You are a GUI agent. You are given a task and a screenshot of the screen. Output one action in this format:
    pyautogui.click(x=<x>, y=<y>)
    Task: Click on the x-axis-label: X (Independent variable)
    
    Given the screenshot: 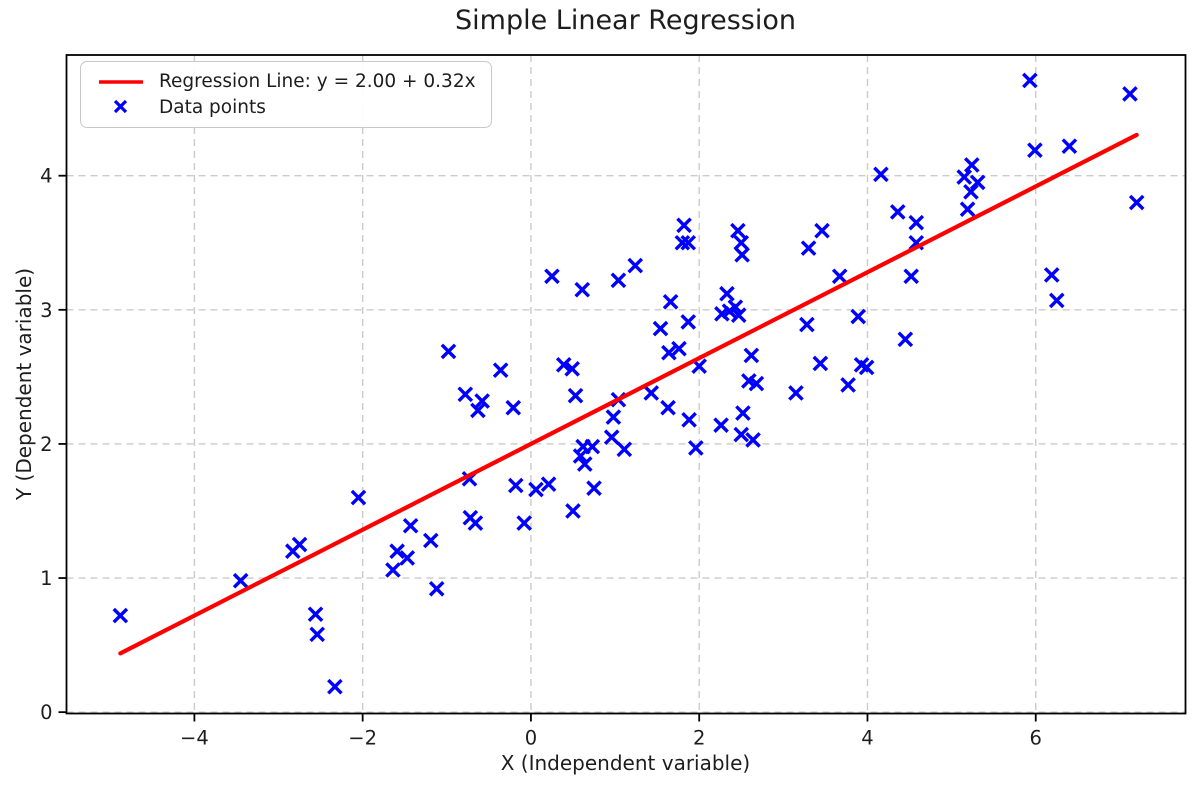 What is the action you would take?
    pyautogui.click(x=625, y=763)
    